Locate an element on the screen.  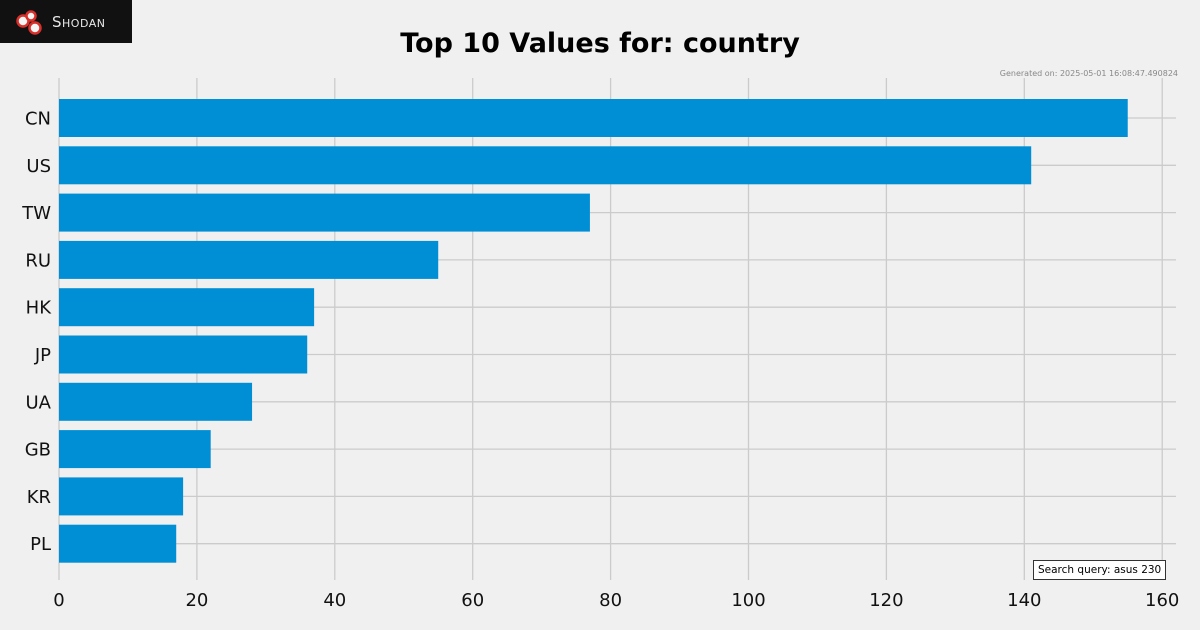
bar-cn is located at coordinates (593, 118).